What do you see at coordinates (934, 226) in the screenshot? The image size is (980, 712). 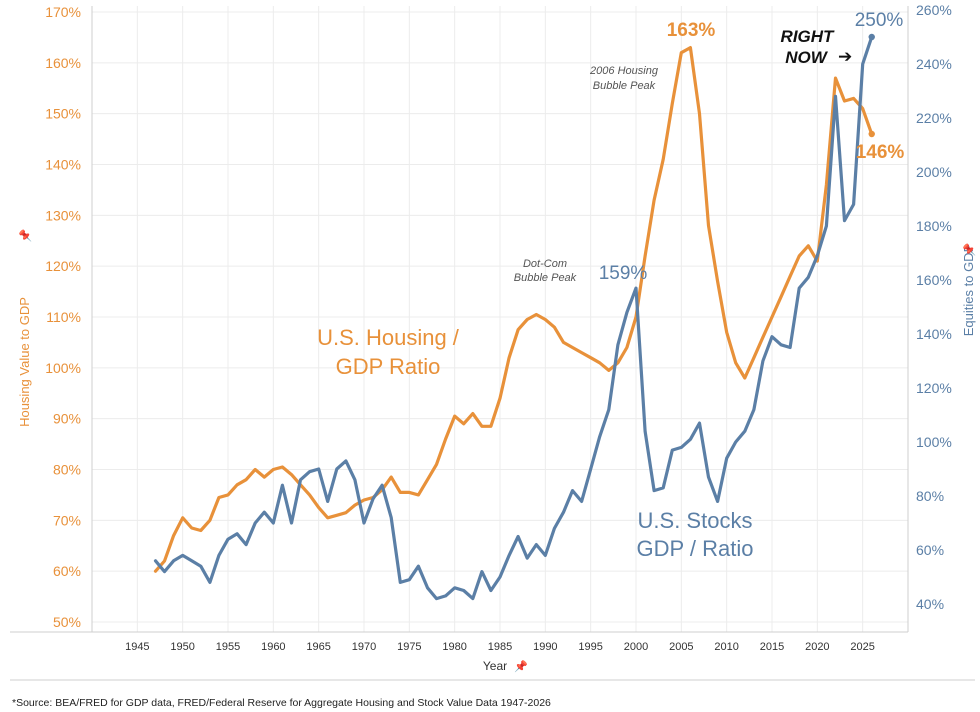 I see `y-tick-label-right: 180%` at bounding box center [934, 226].